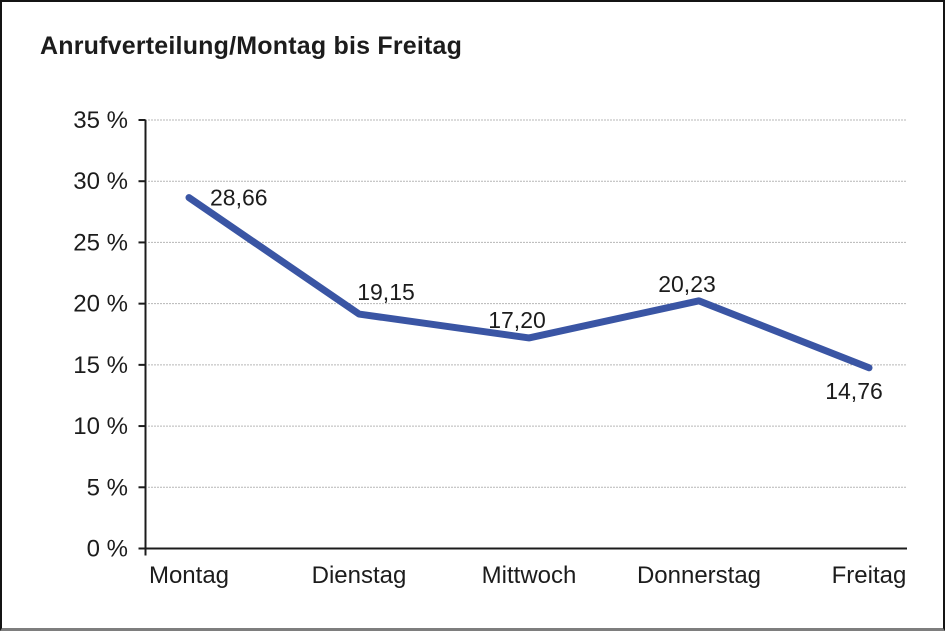 This screenshot has height=631, width=945. Describe the element at coordinates (189, 575) in the screenshot. I see `x-category-label: Montag` at that location.